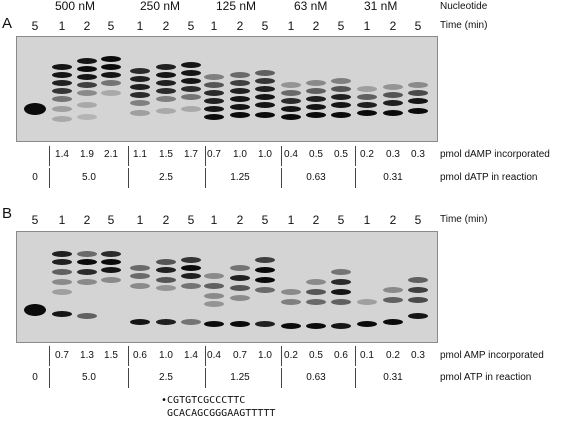 The width and height of the screenshot is (570, 422). I want to click on reaction-value: 2.5, so click(166, 177).